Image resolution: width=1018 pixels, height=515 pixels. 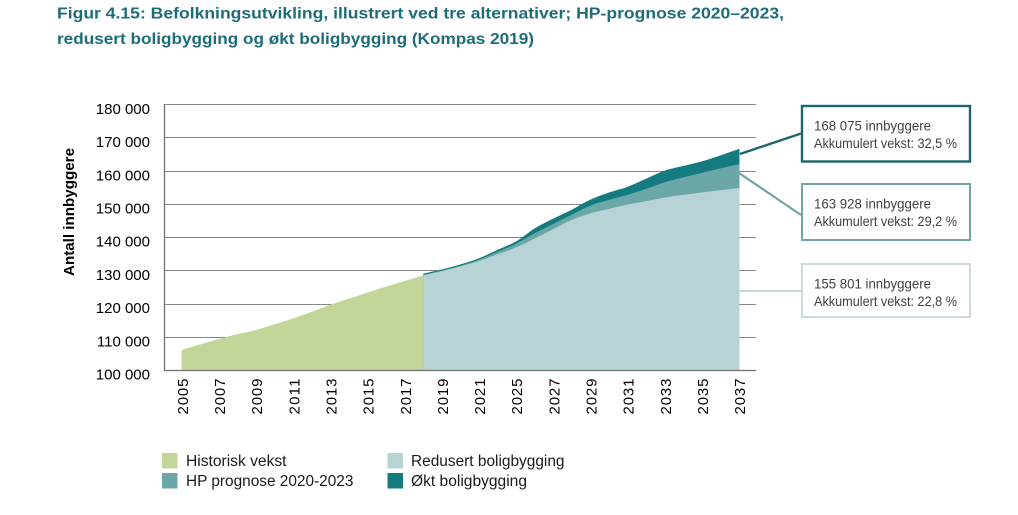 What do you see at coordinates (123, 375) in the screenshot?
I see `svg-text: 100 000` at bounding box center [123, 375].